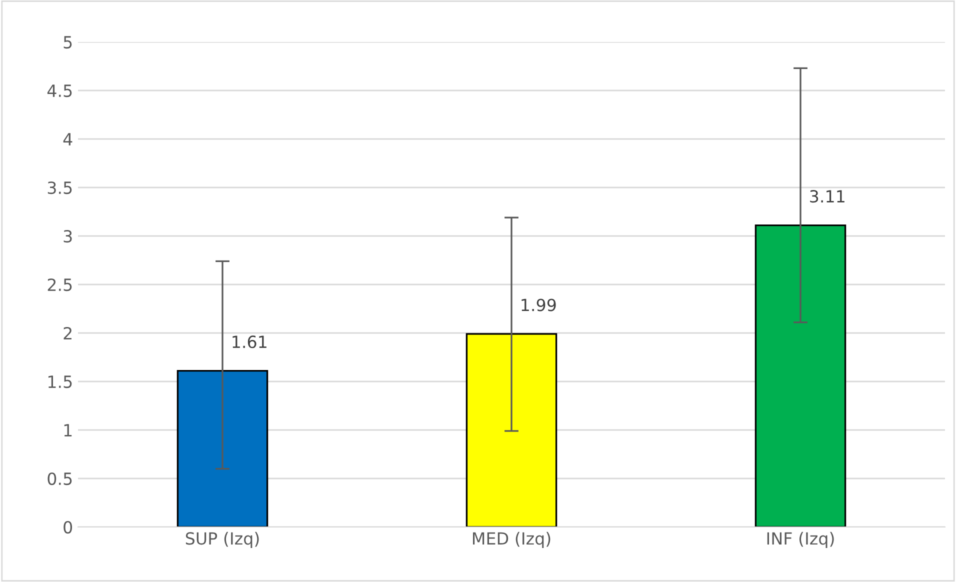 The width and height of the screenshot is (956, 582). I want to click on y-tick-label: 1.5, so click(60, 382).